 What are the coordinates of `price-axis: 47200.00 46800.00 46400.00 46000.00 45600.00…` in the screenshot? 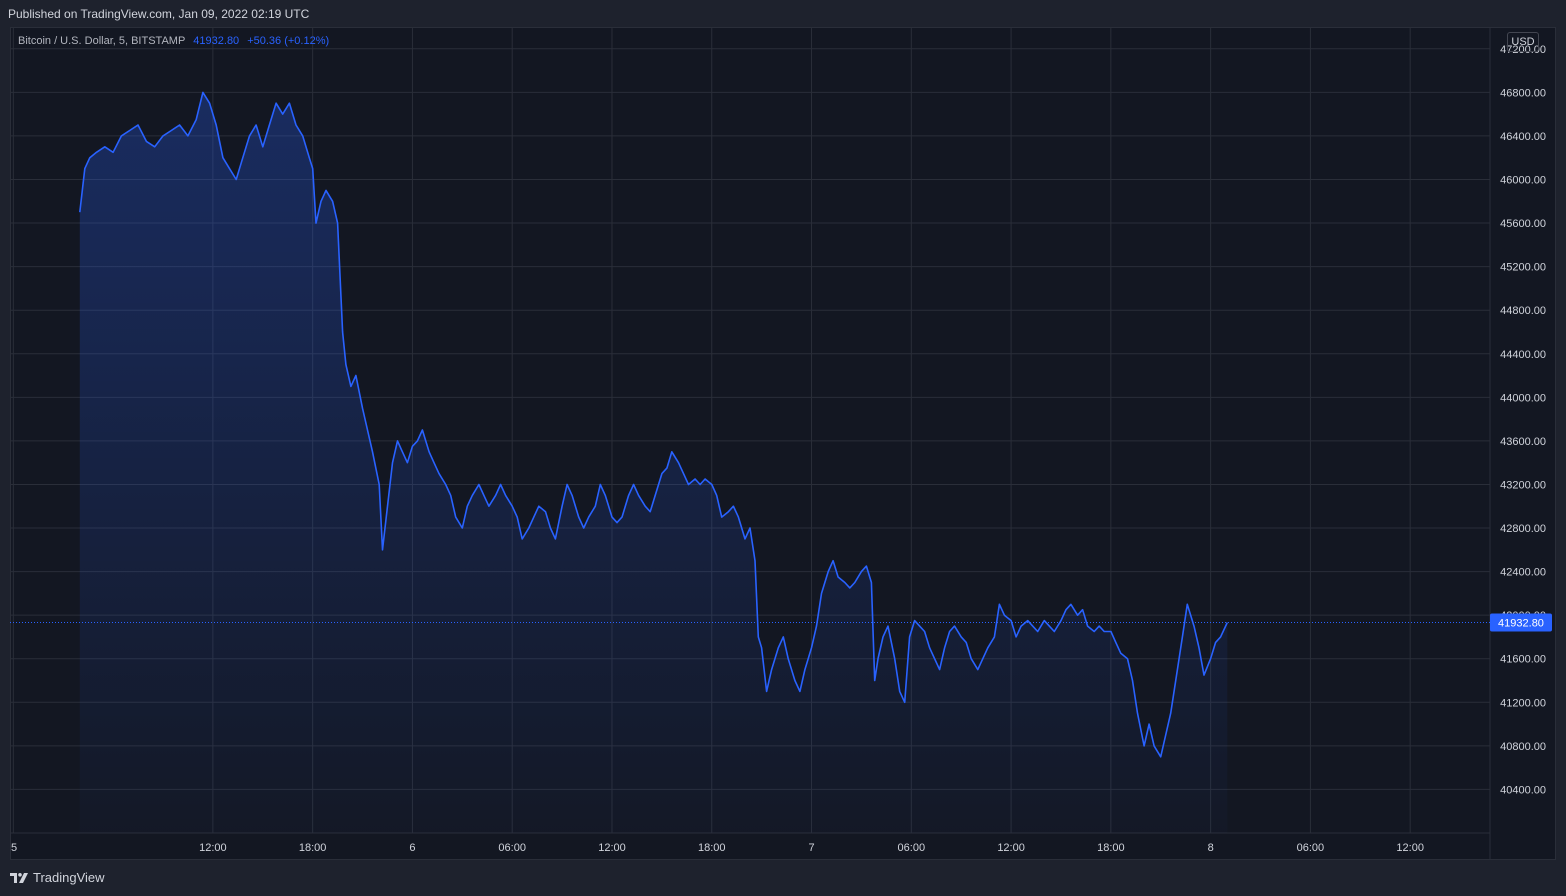 It's located at (1523, 420).